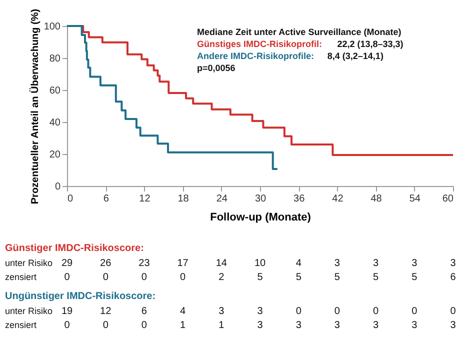  I want to click on x-tick-label: 0, so click(71, 199).